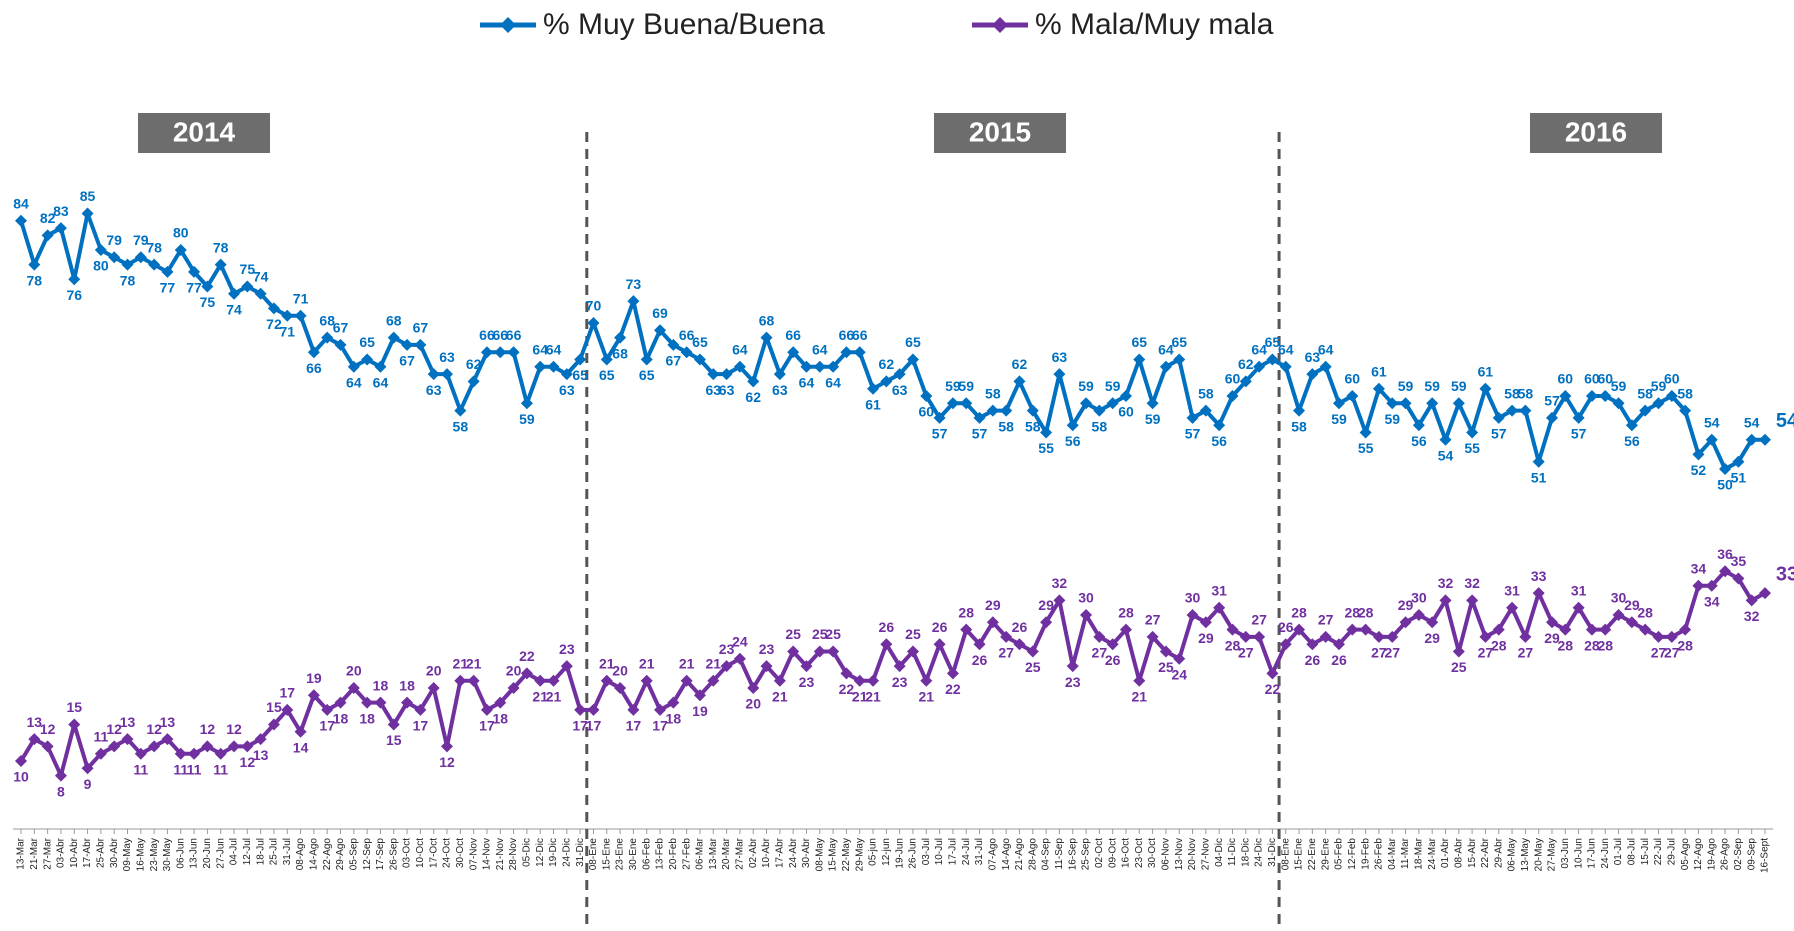 Image resolution: width=1794 pixels, height=931 pixels. I want to click on x-tick-label: 02-Oct, so click(1099, 853).